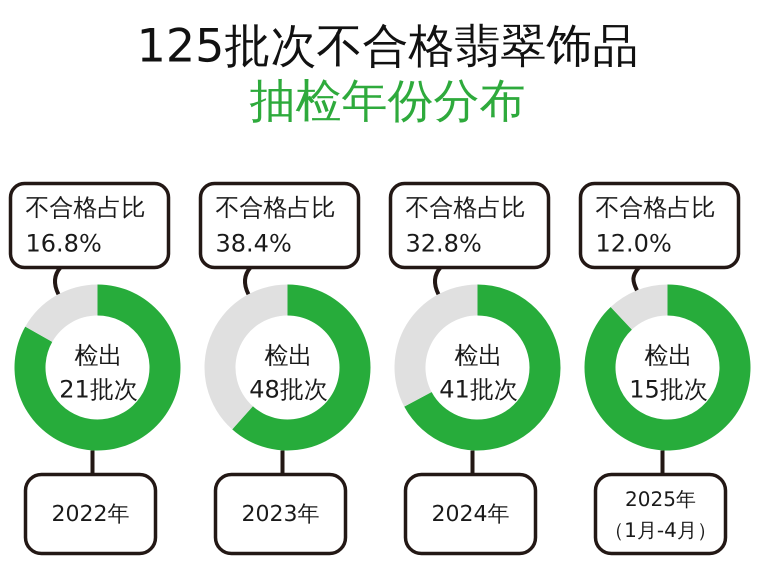  I want to click on text: 2025年（1月-4月）, so click(660, 514).